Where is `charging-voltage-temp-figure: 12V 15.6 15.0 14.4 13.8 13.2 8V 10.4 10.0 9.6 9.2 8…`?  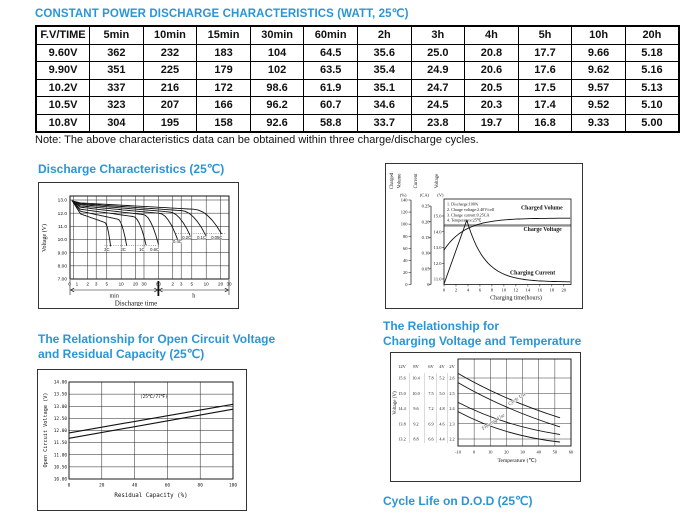
charging-voltage-temp-figure: 12V 15.6 15.0 14.4 13.8 13.2 8V 10.4 10.0 9.6 9.2 8… is located at coordinates (485, 417).